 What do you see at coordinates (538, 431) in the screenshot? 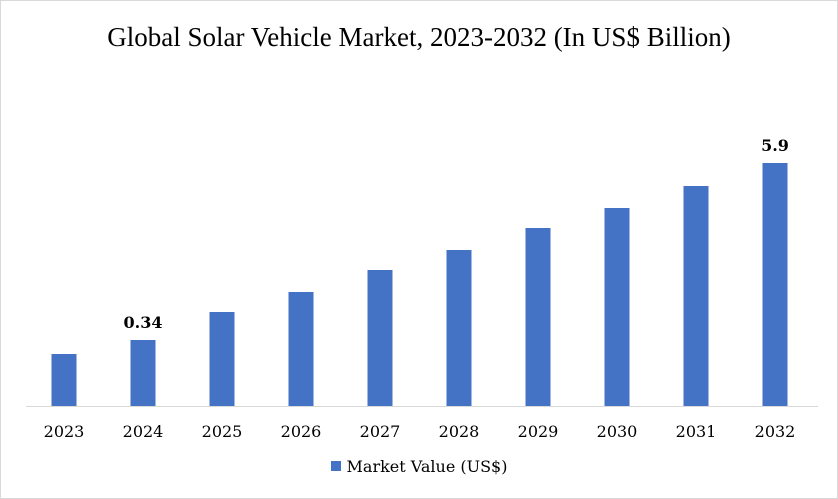
I see `x-tick-label-2029: 2029` at bounding box center [538, 431].